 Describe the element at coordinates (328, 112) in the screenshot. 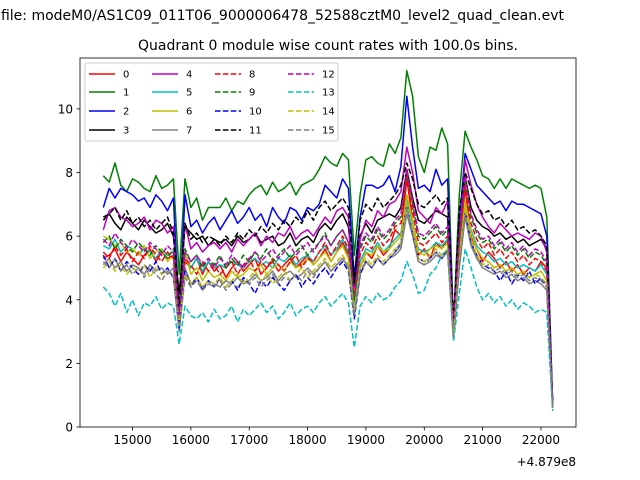

I see `legend-label-14: 14` at that location.